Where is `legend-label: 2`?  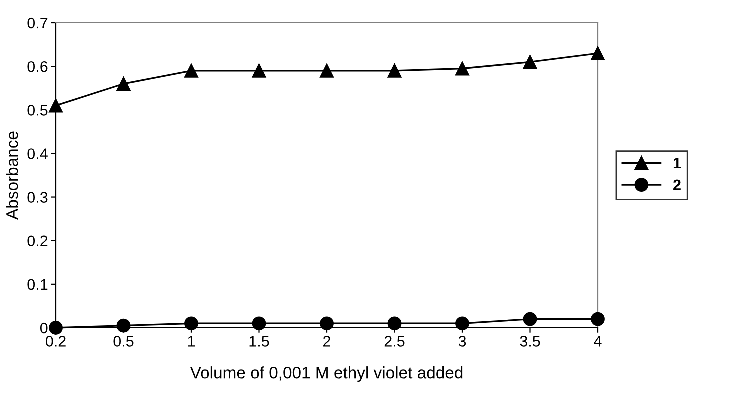
legend-label: 2 is located at coordinates (677, 185).